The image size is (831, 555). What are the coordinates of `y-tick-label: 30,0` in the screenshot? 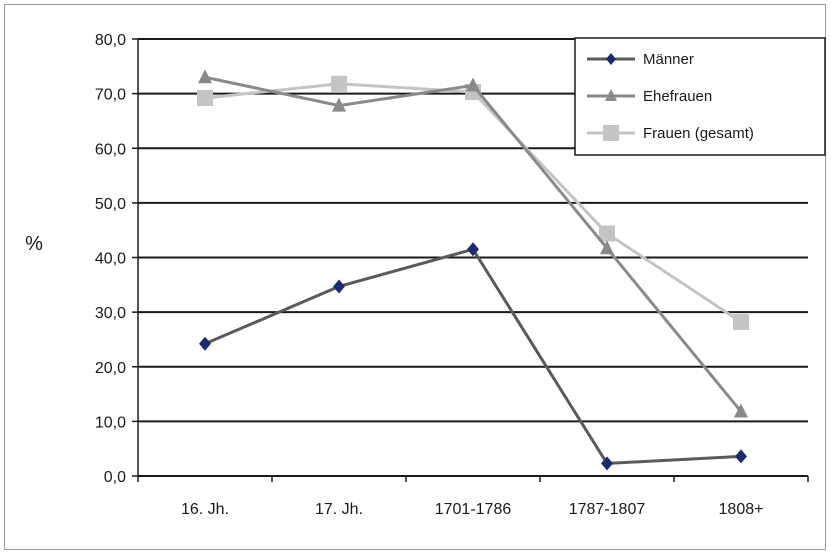 It's located at (110, 313).